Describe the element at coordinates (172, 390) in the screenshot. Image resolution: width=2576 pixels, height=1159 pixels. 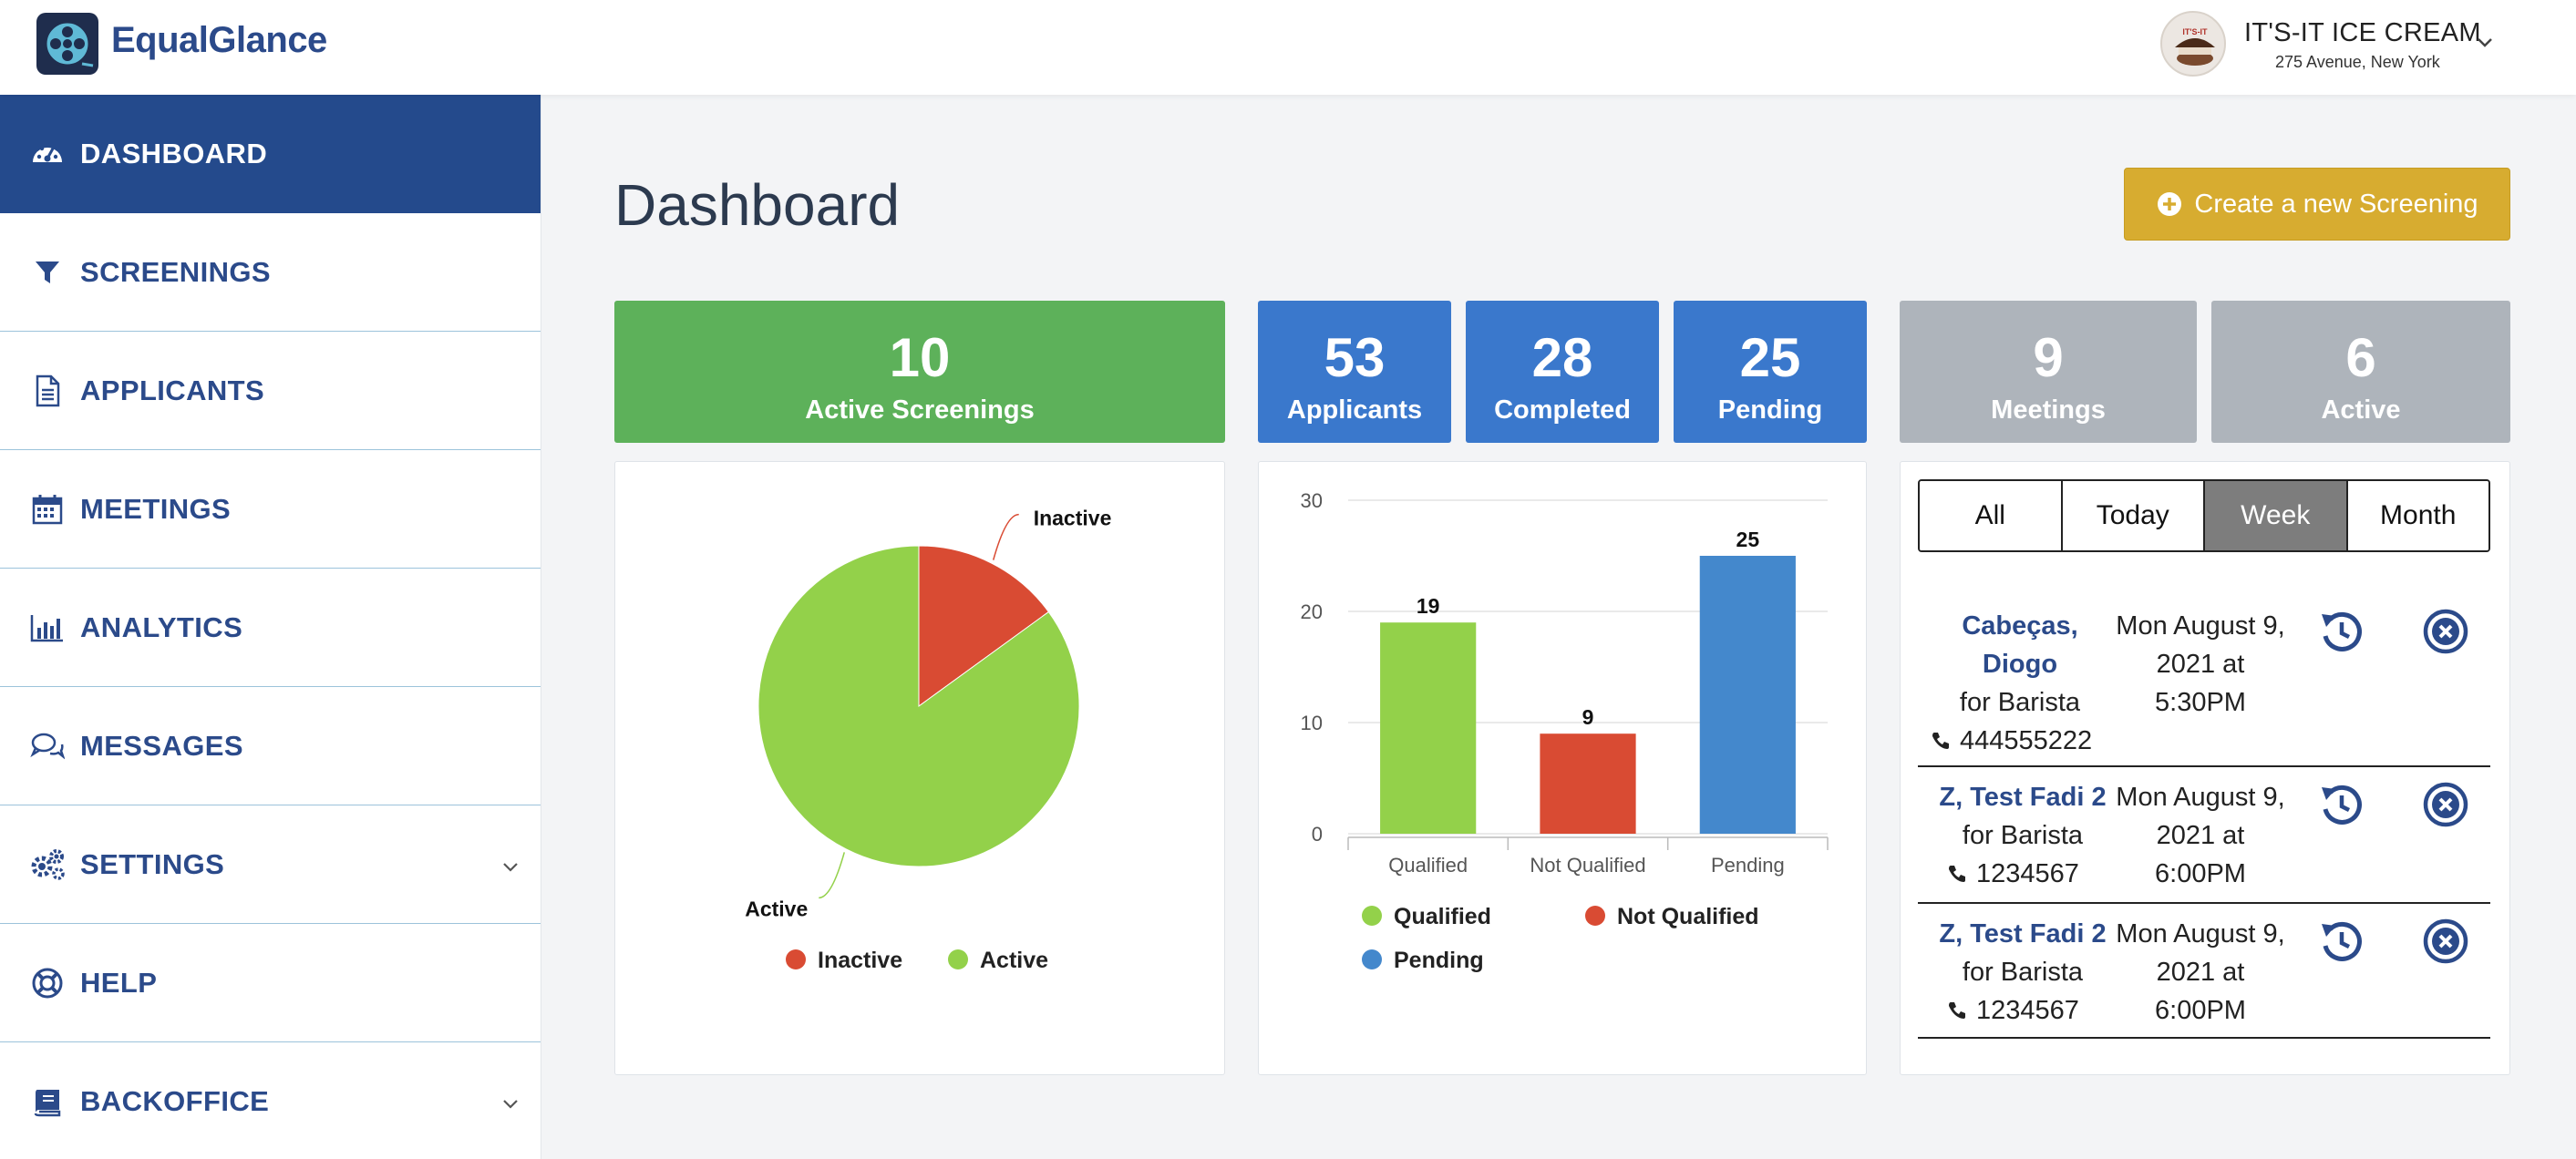
I see `sidebar-item-label: APPLICANTS` at that location.